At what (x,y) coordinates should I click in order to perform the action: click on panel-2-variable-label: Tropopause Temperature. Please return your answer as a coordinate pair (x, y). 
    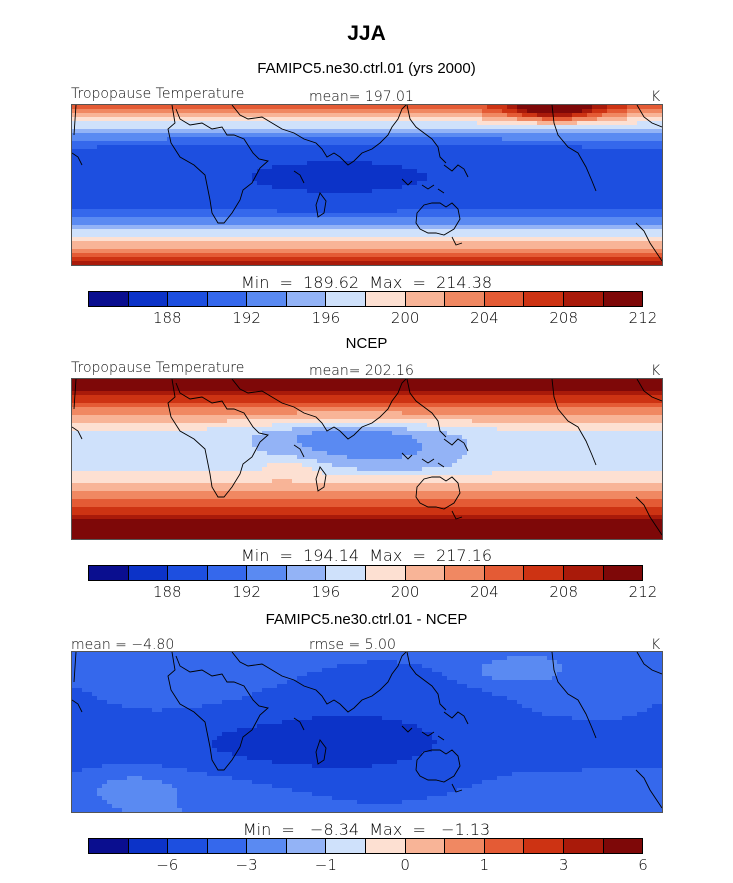
    Looking at the image, I should click on (158, 368).